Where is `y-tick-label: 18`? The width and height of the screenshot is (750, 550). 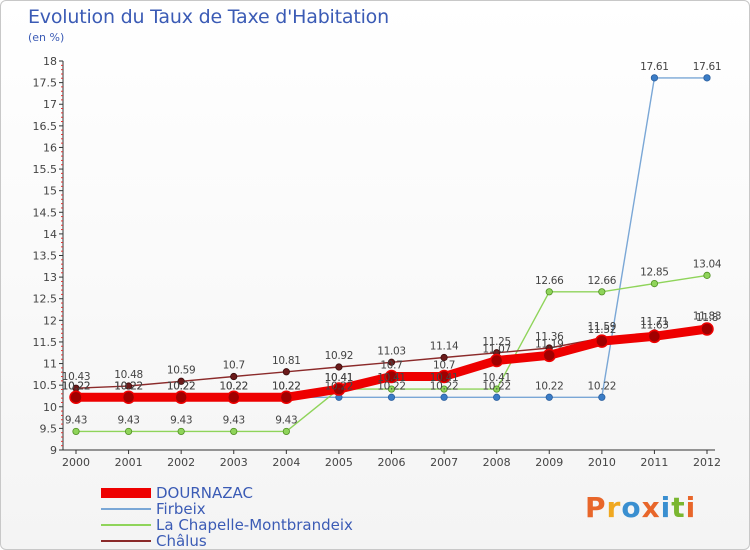
y-tick-label: 18 is located at coordinates (50, 61).